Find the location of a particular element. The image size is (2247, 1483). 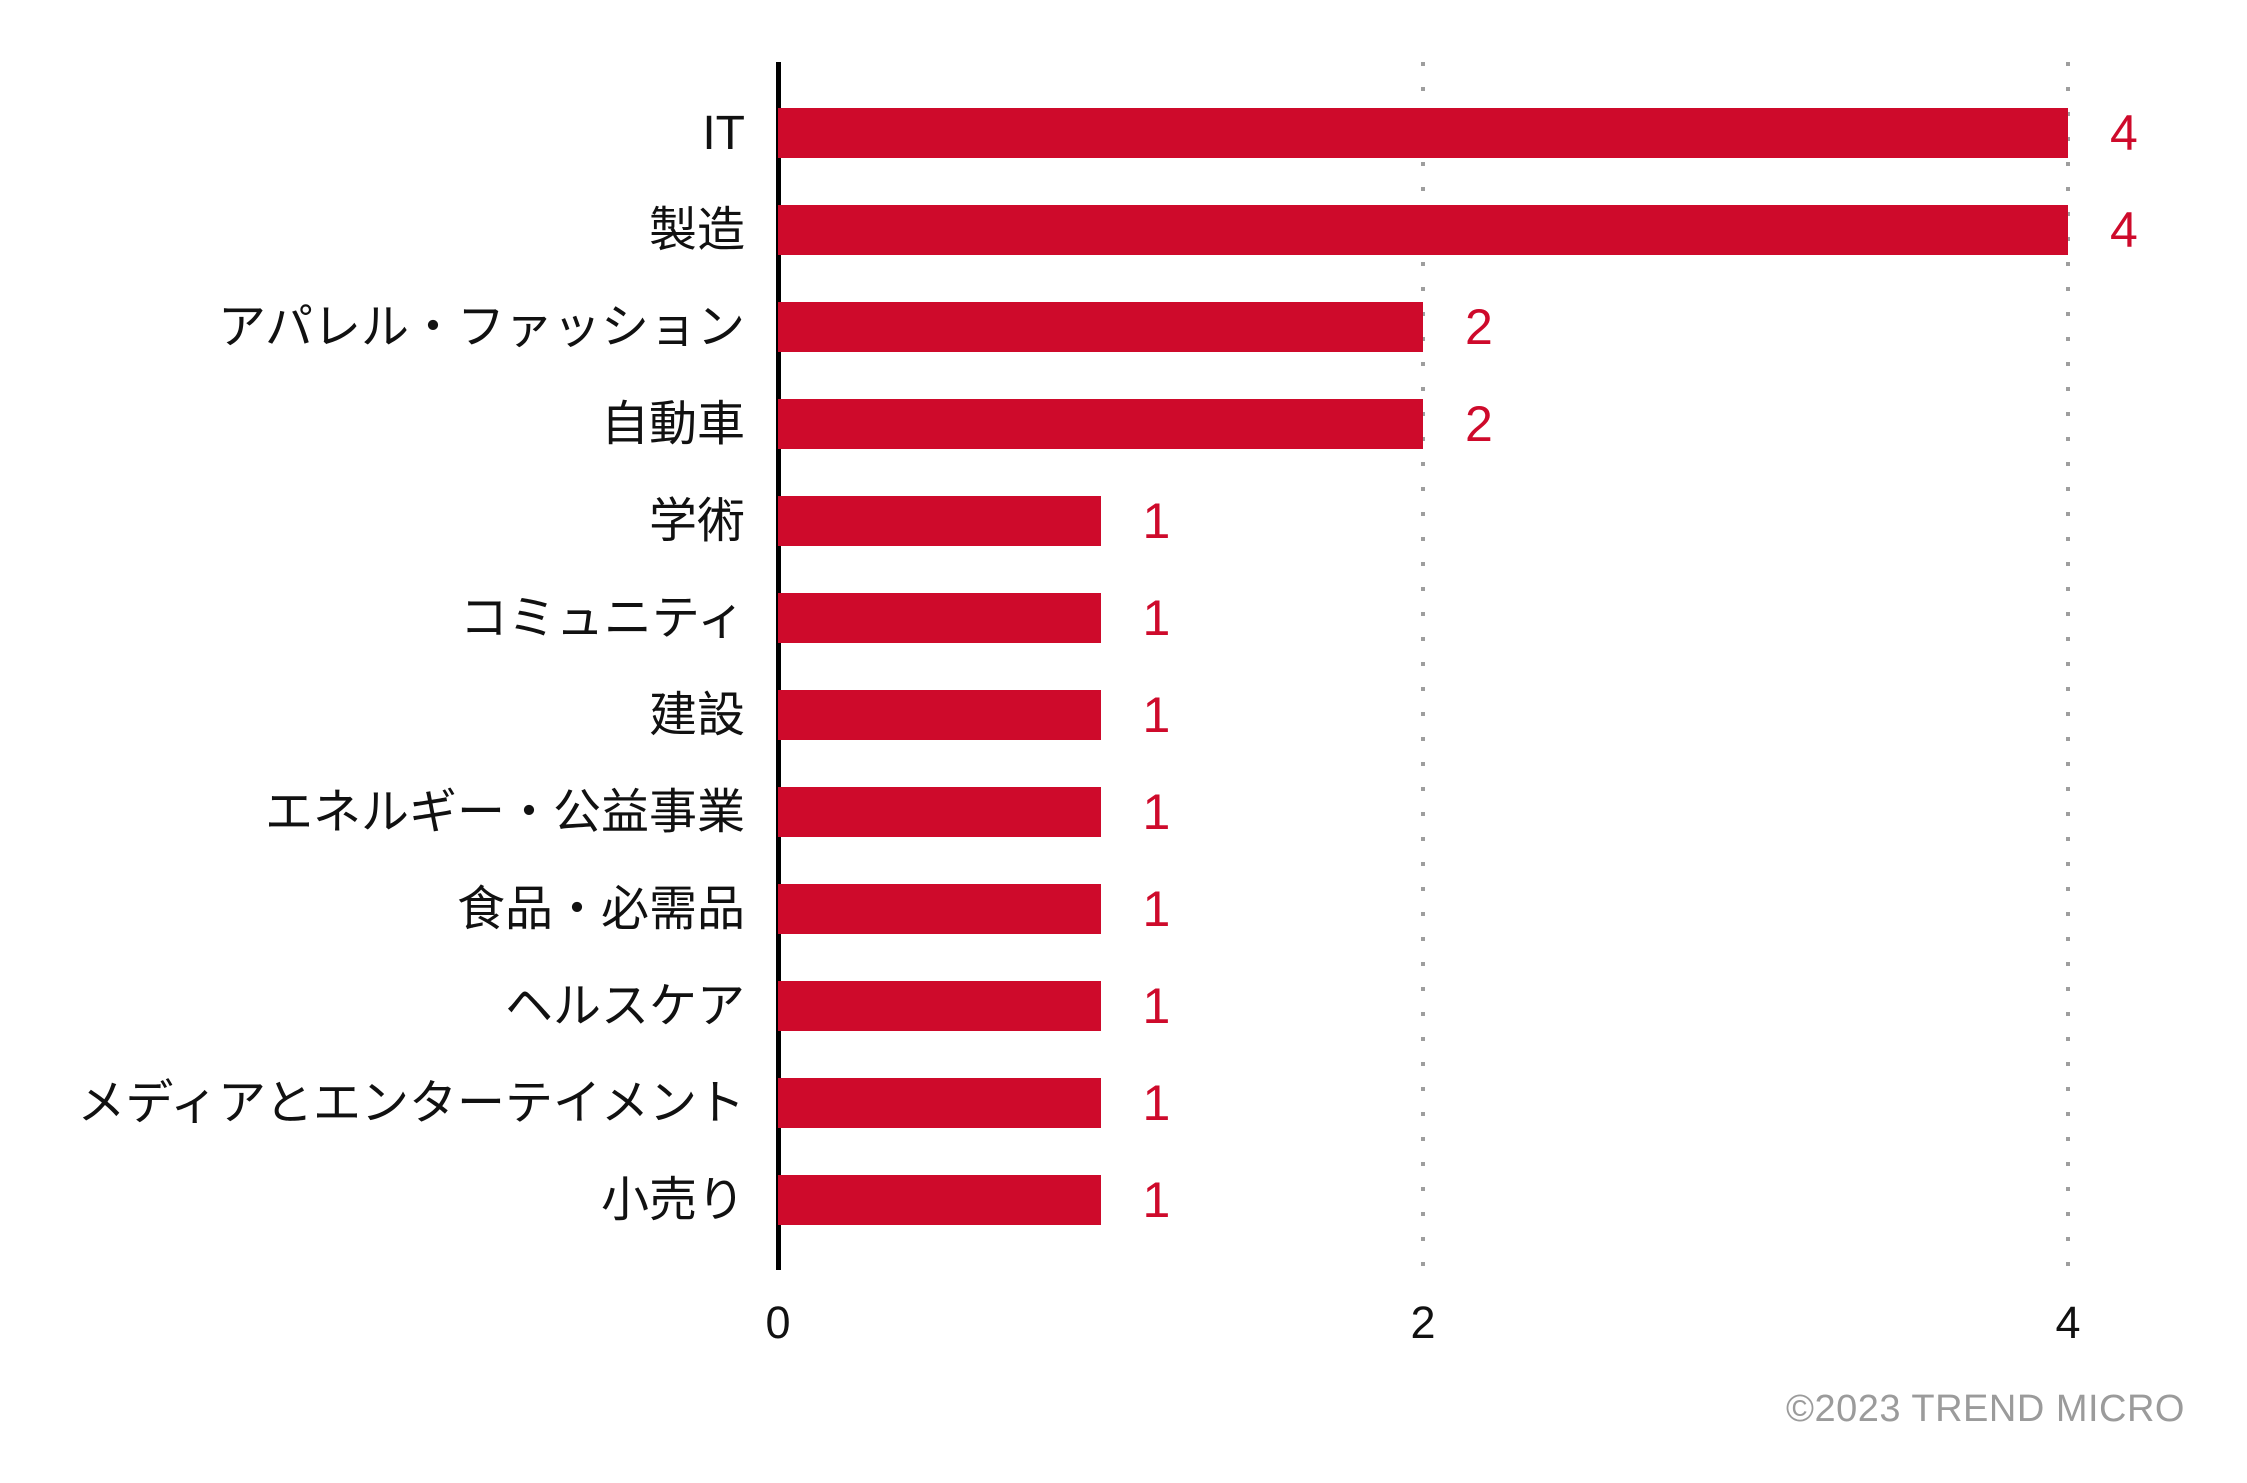

category-label: コミュニティ is located at coordinates (602, 618).